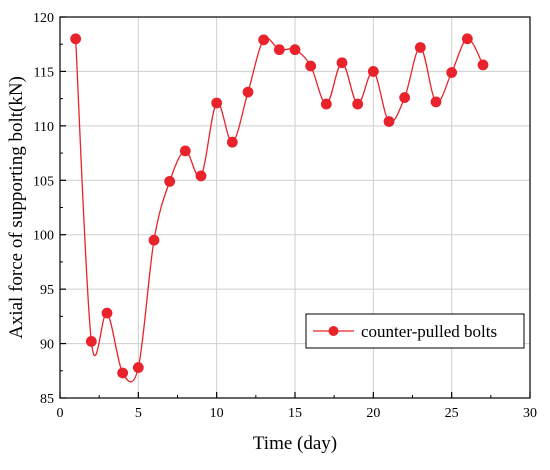  I want to click on x-tick-label: 25, so click(452, 413).